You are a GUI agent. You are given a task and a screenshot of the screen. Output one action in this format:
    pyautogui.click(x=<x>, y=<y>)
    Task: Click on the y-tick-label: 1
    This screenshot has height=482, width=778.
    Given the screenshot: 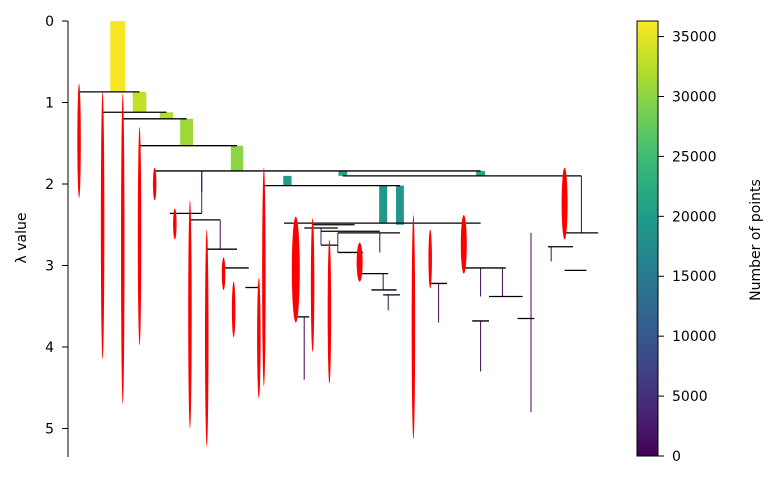 What is the action you would take?
    pyautogui.click(x=49, y=104)
    